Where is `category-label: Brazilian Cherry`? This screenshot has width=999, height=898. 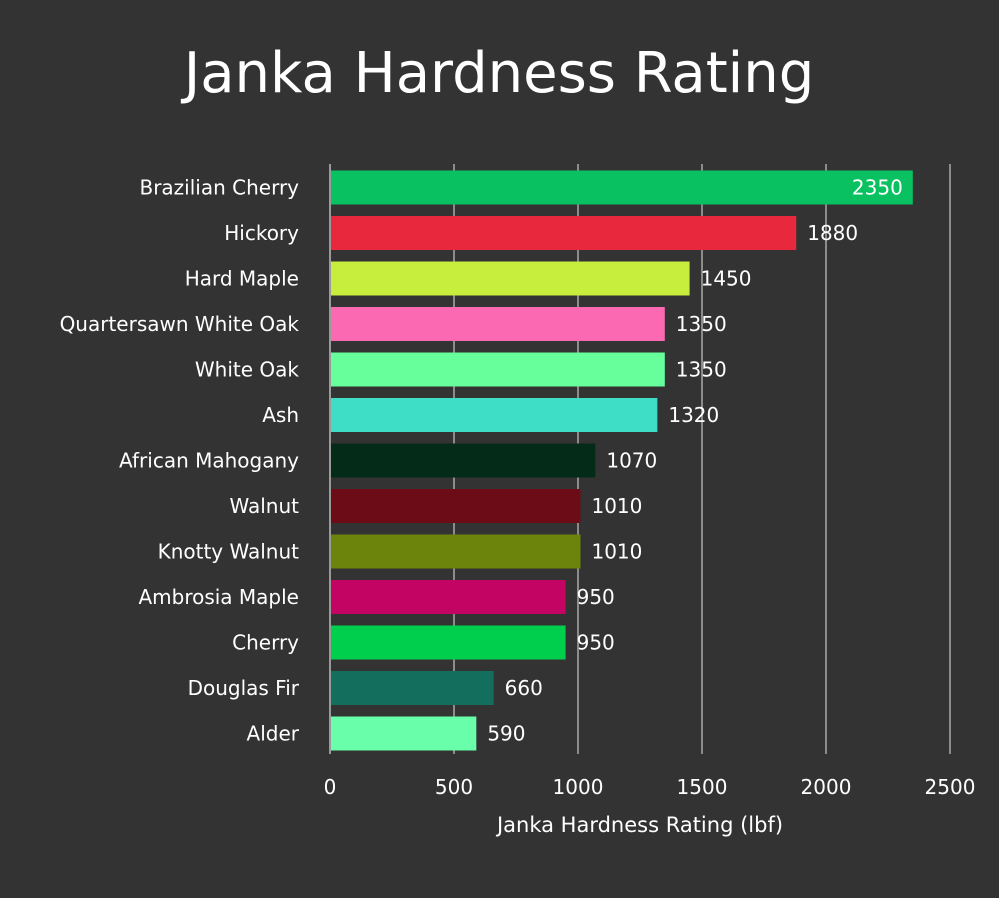
category-label: Brazilian Cherry is located at coordinates (219, 188).